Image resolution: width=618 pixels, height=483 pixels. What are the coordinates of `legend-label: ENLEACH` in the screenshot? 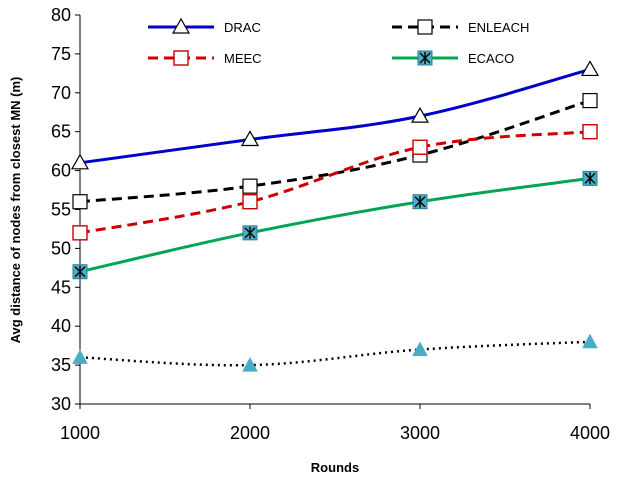 It's located at (498, 27).